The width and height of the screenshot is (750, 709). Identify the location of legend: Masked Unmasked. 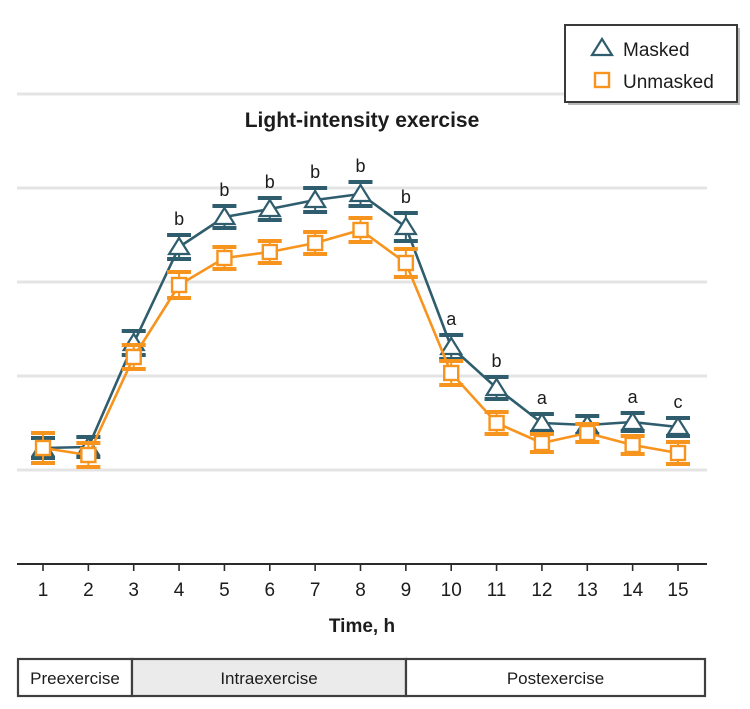
(652, 64).